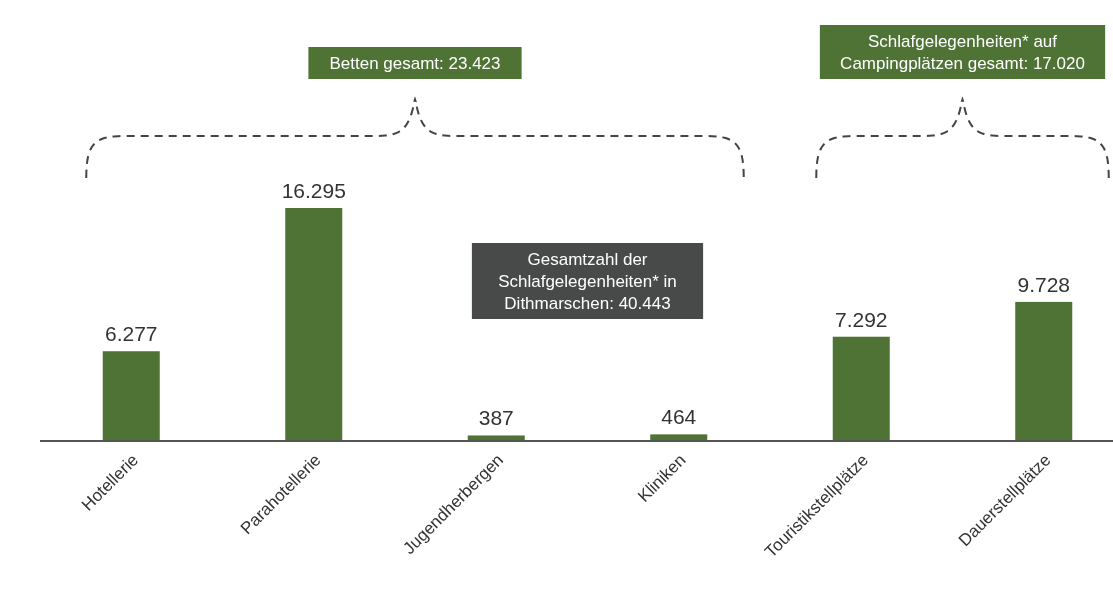 The height and width of the screenshot is (597, 1113). What do you see at coordinates (313, 190) in the screenshot?
I see `data-label: 16.295` at bounding box center [313, 190].